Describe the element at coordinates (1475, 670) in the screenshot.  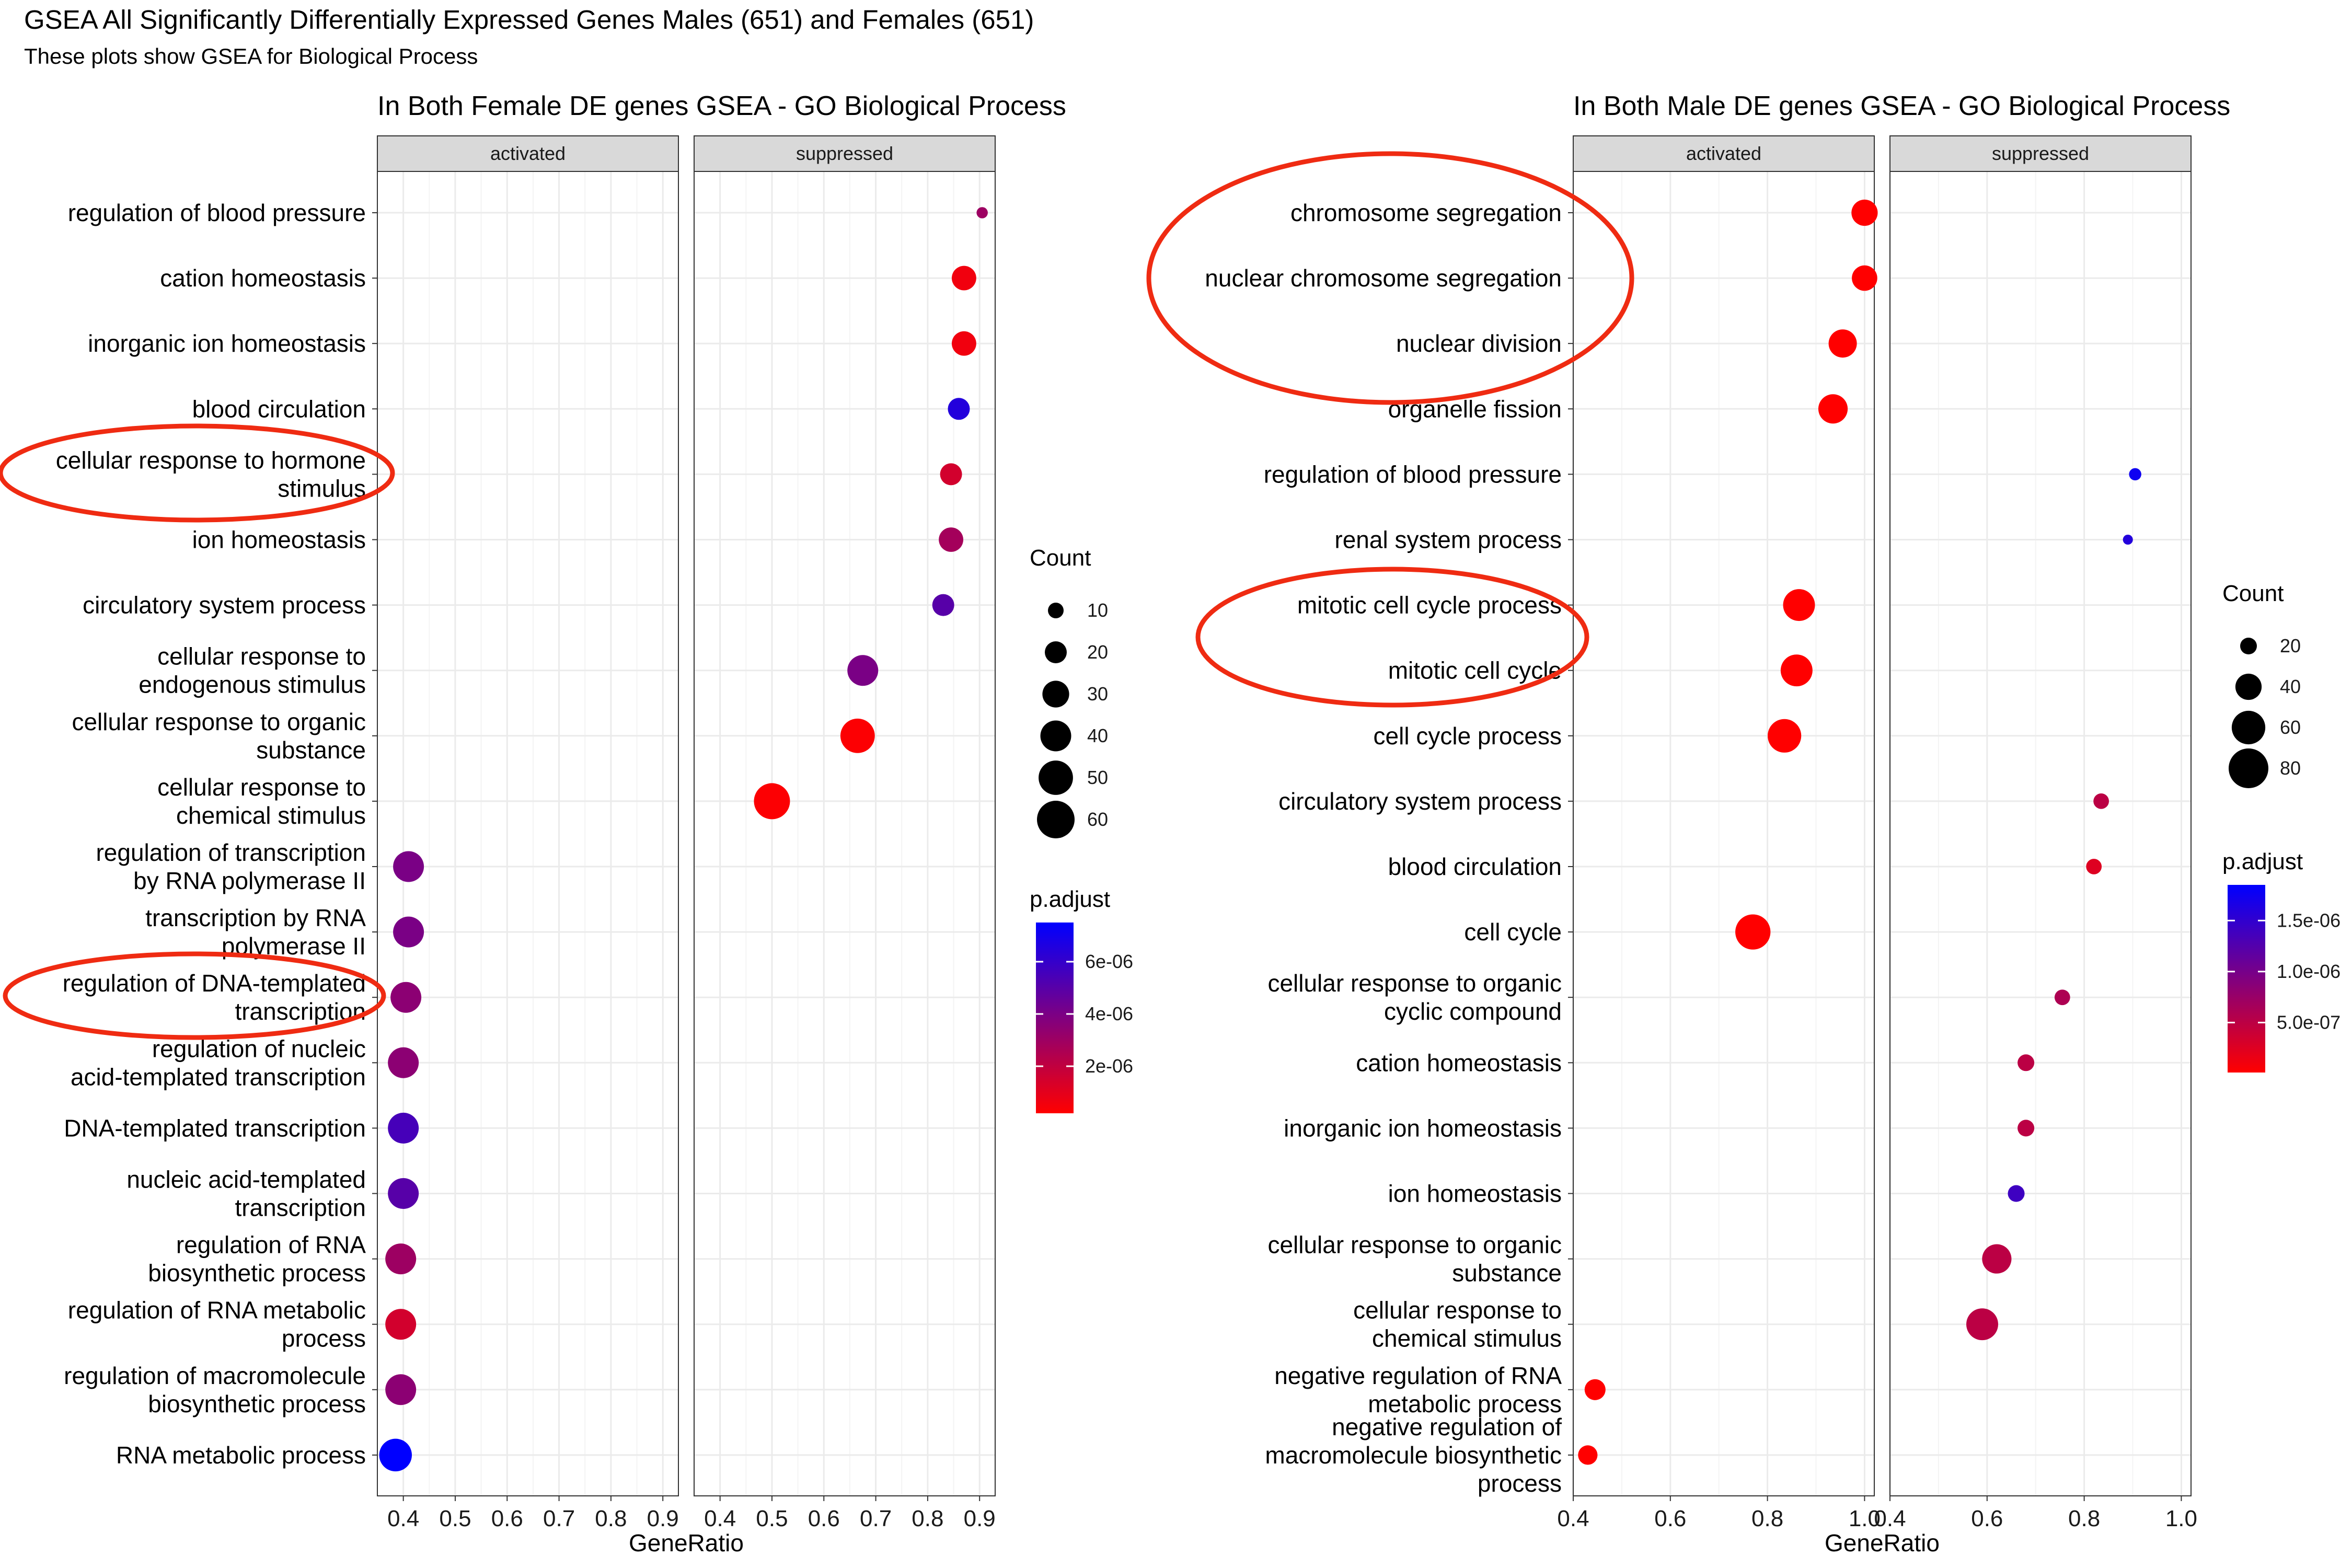
I see `y-tick-label: mitotic cell cycle` at that location.